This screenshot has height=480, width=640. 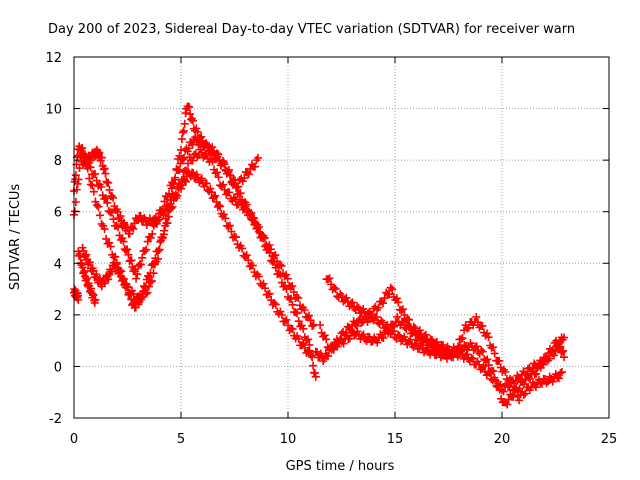 What do you see at coordinates (53, 58) in the screenshot?
I see `y-tick-label: 12` at bounding box center [53, 58].